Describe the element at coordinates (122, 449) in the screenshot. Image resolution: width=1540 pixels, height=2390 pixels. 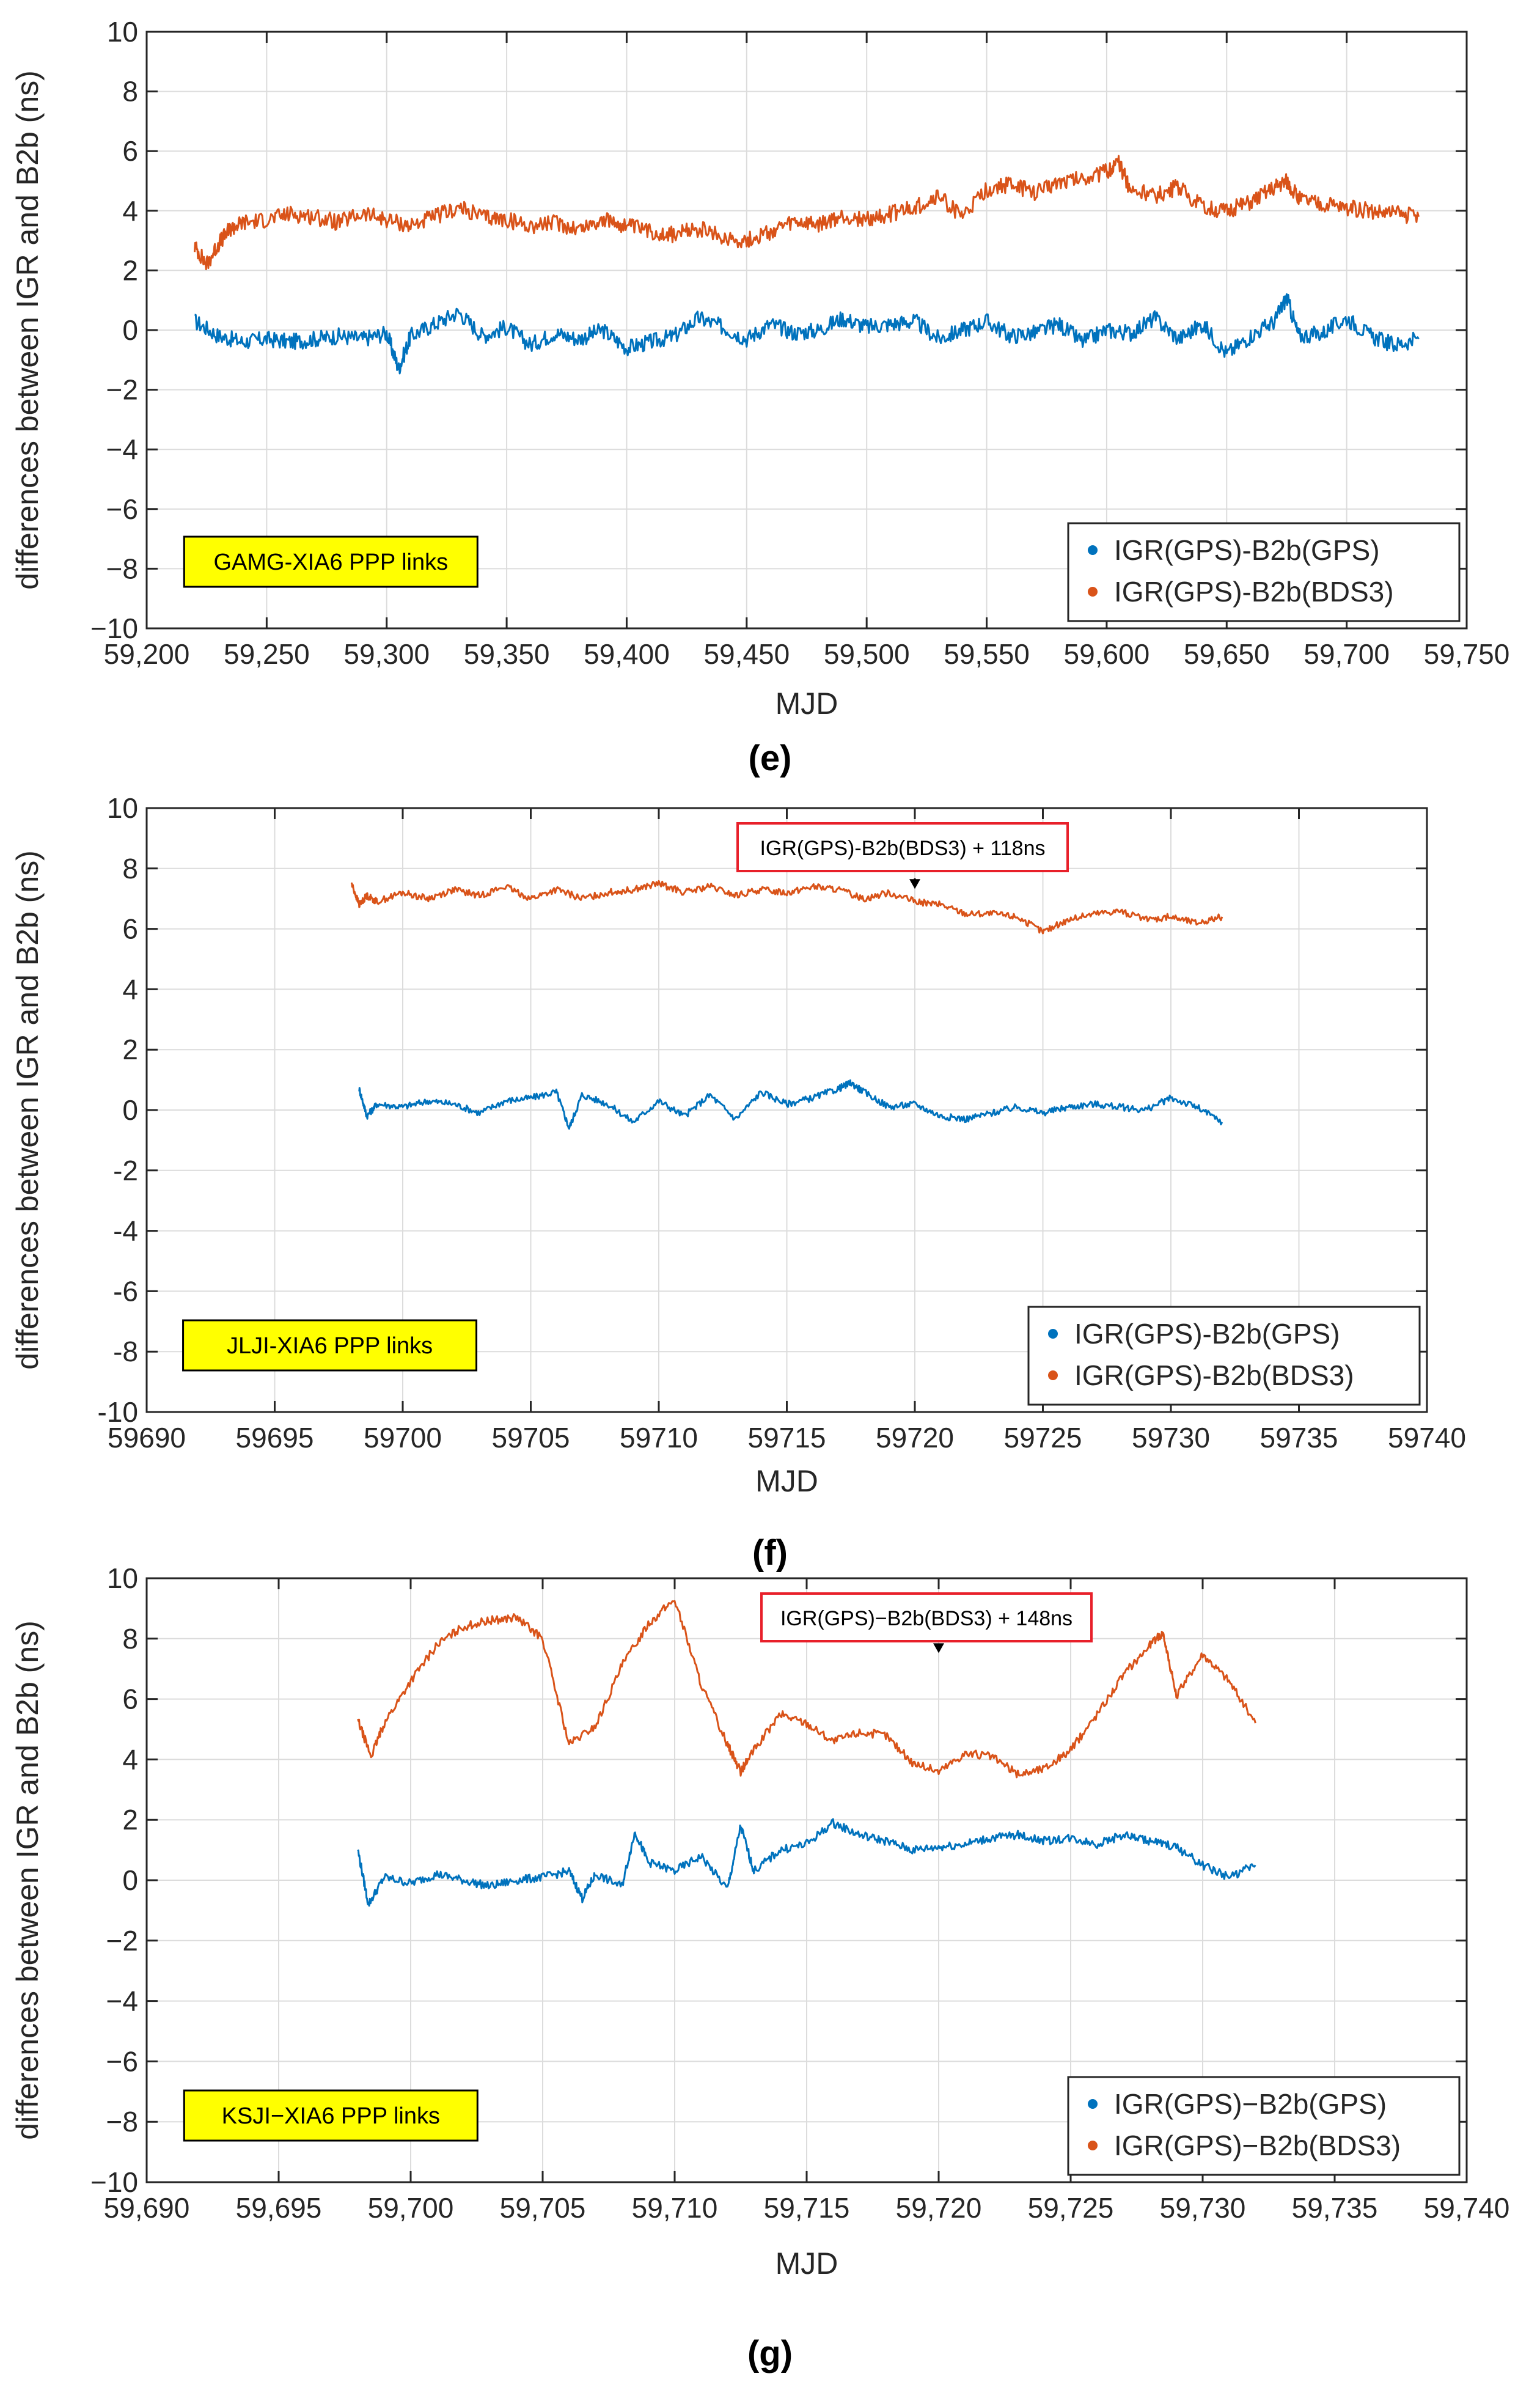
I see `y-tick-label: −4` at that location.